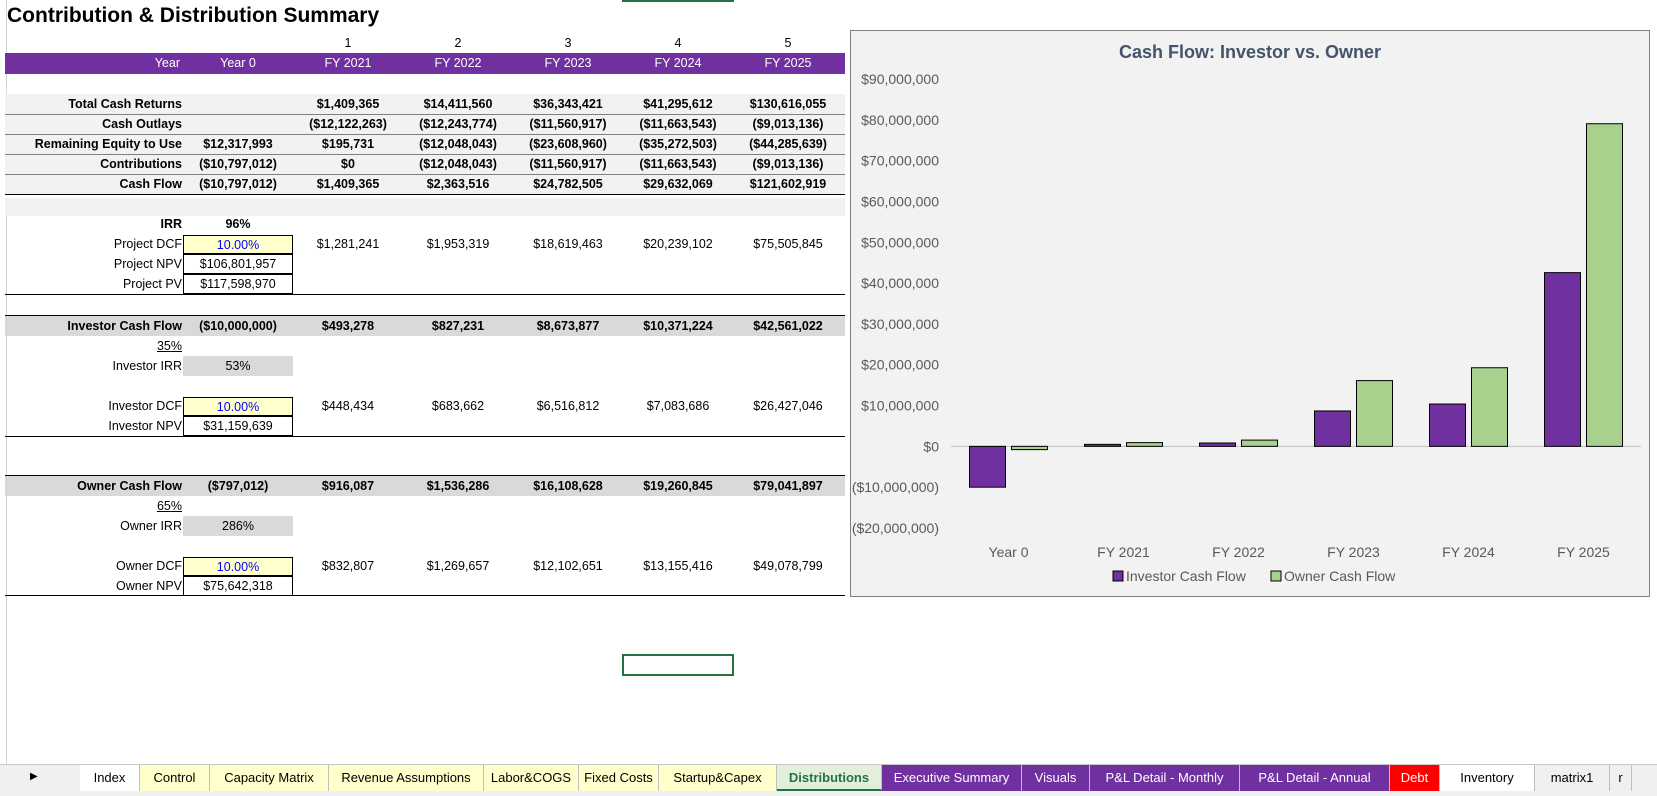 This screenshot has height=796, width=1657. I want to click on tab-scroll-right-icon: ▶, so click(34, 776).